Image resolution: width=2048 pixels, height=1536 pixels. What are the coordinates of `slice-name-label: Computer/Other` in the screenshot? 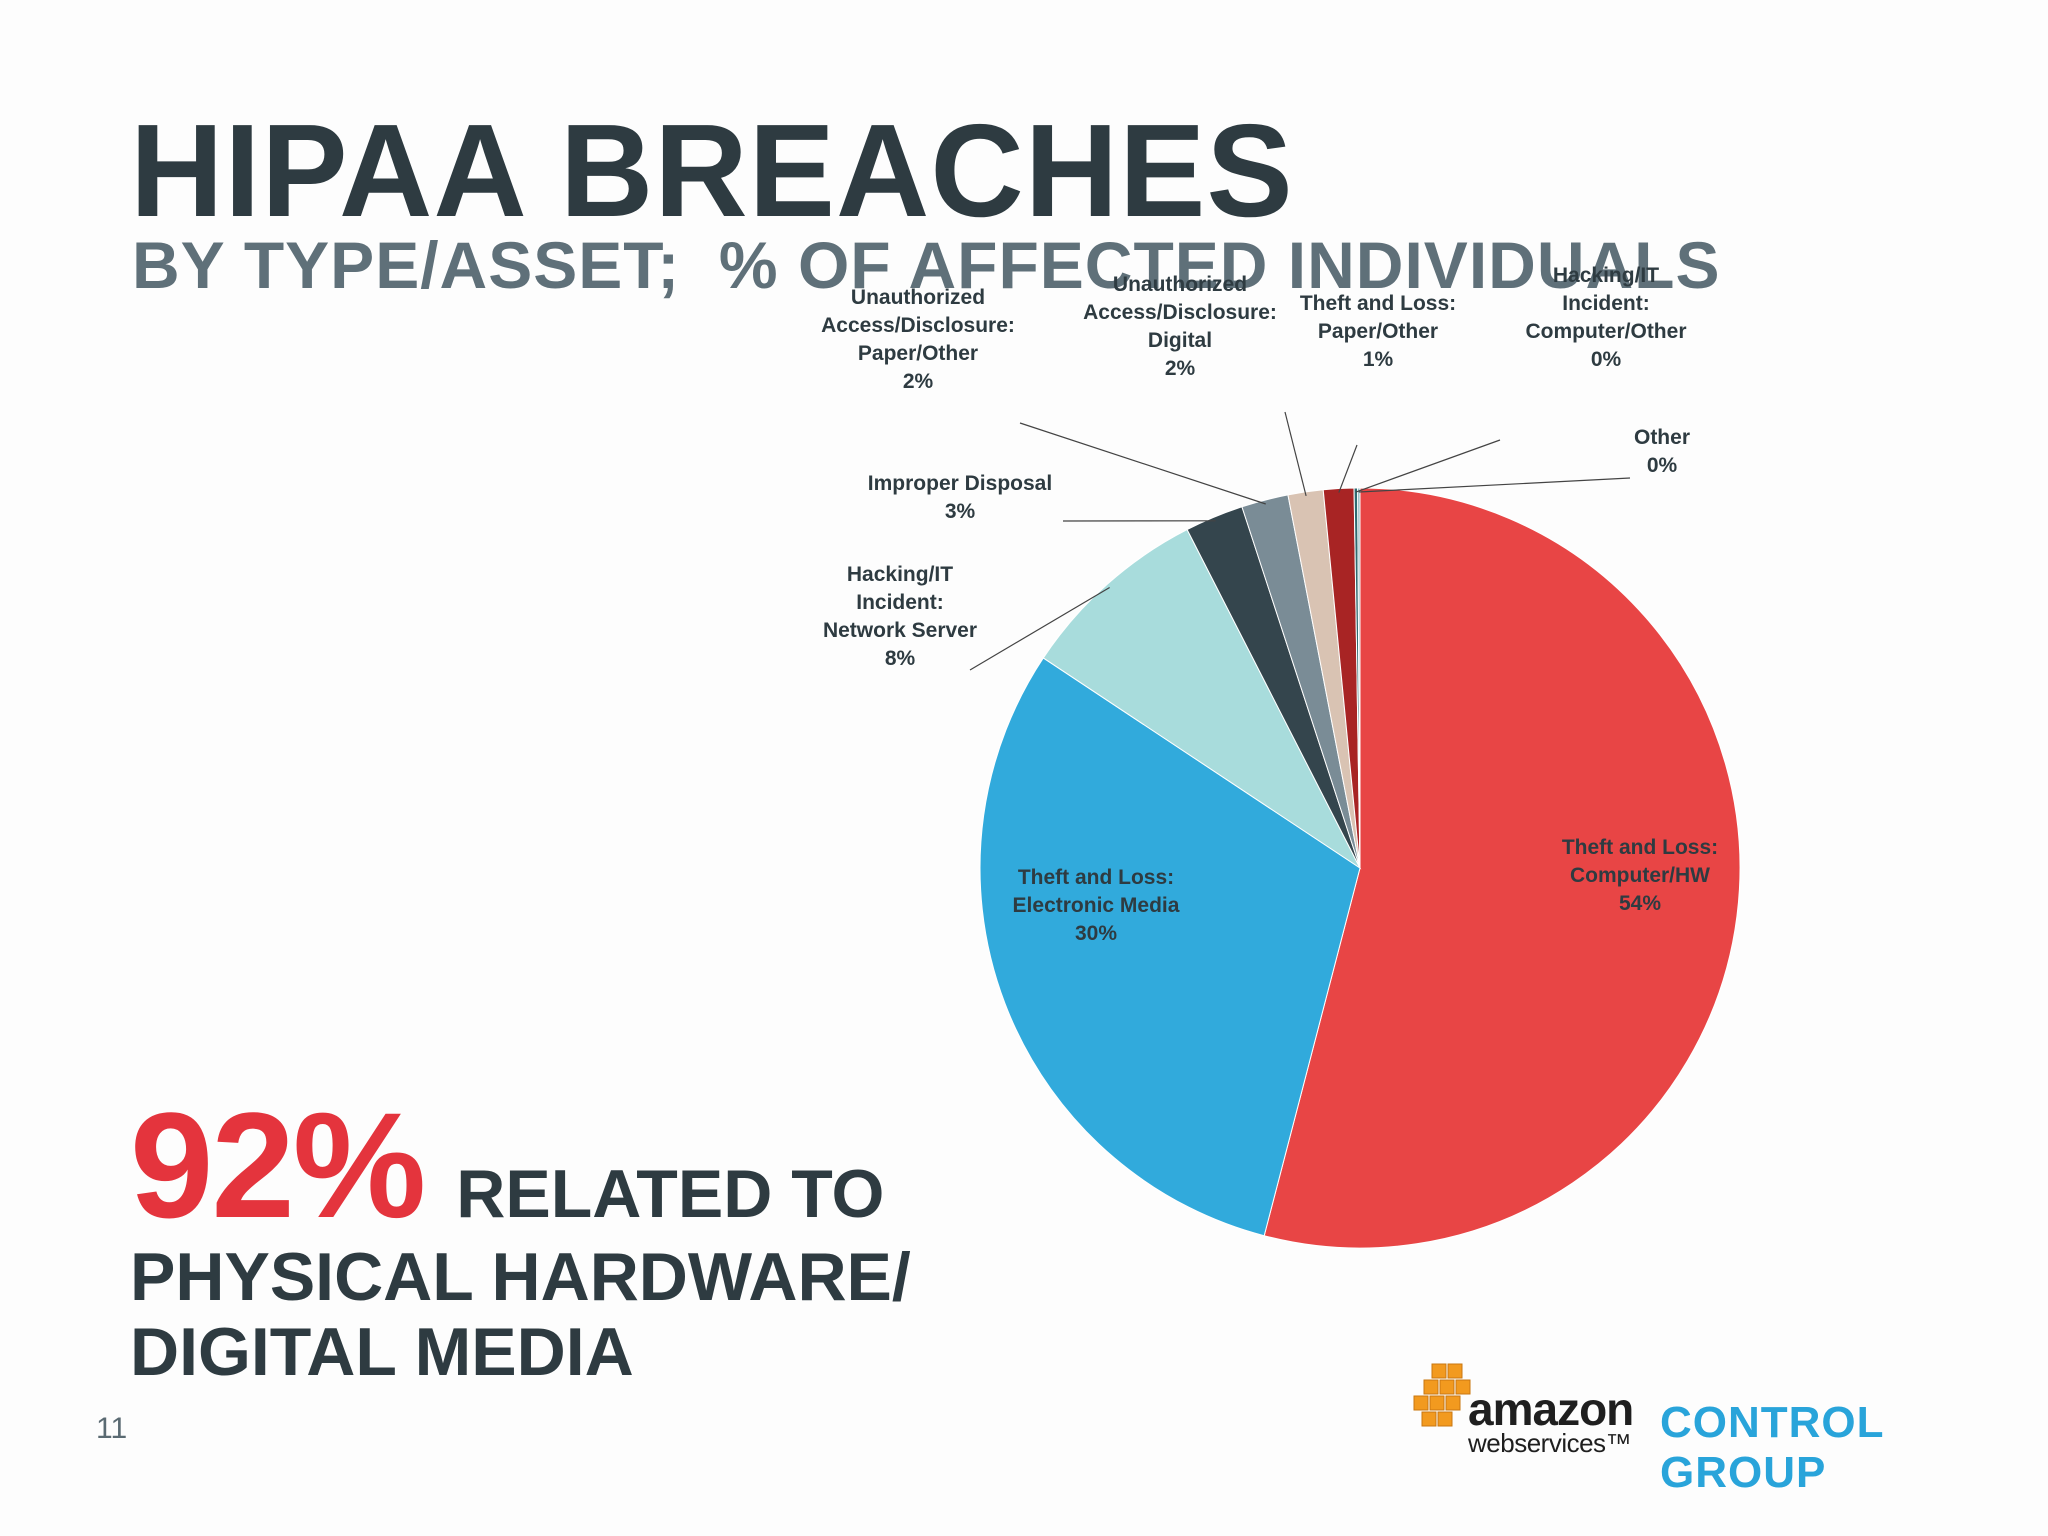 It's located at (1605, 331).